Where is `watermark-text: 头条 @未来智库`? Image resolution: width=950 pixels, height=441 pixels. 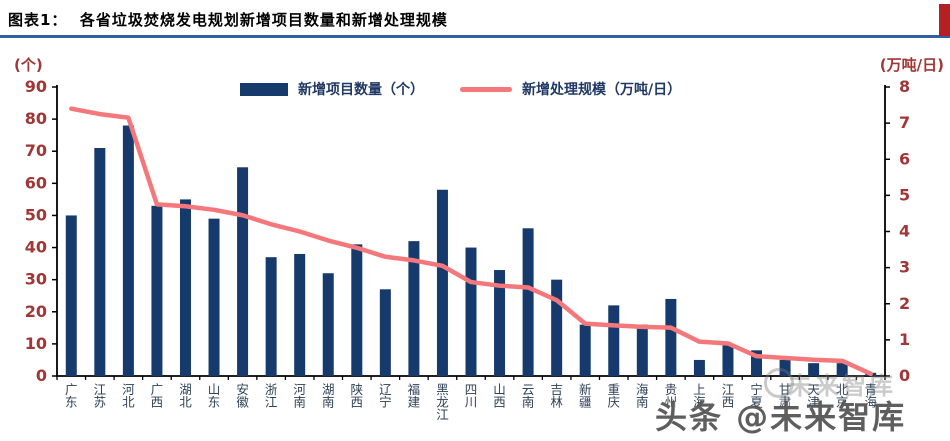 watermark-text: 头条 @未来智库 is located at coordinates (781, 417).